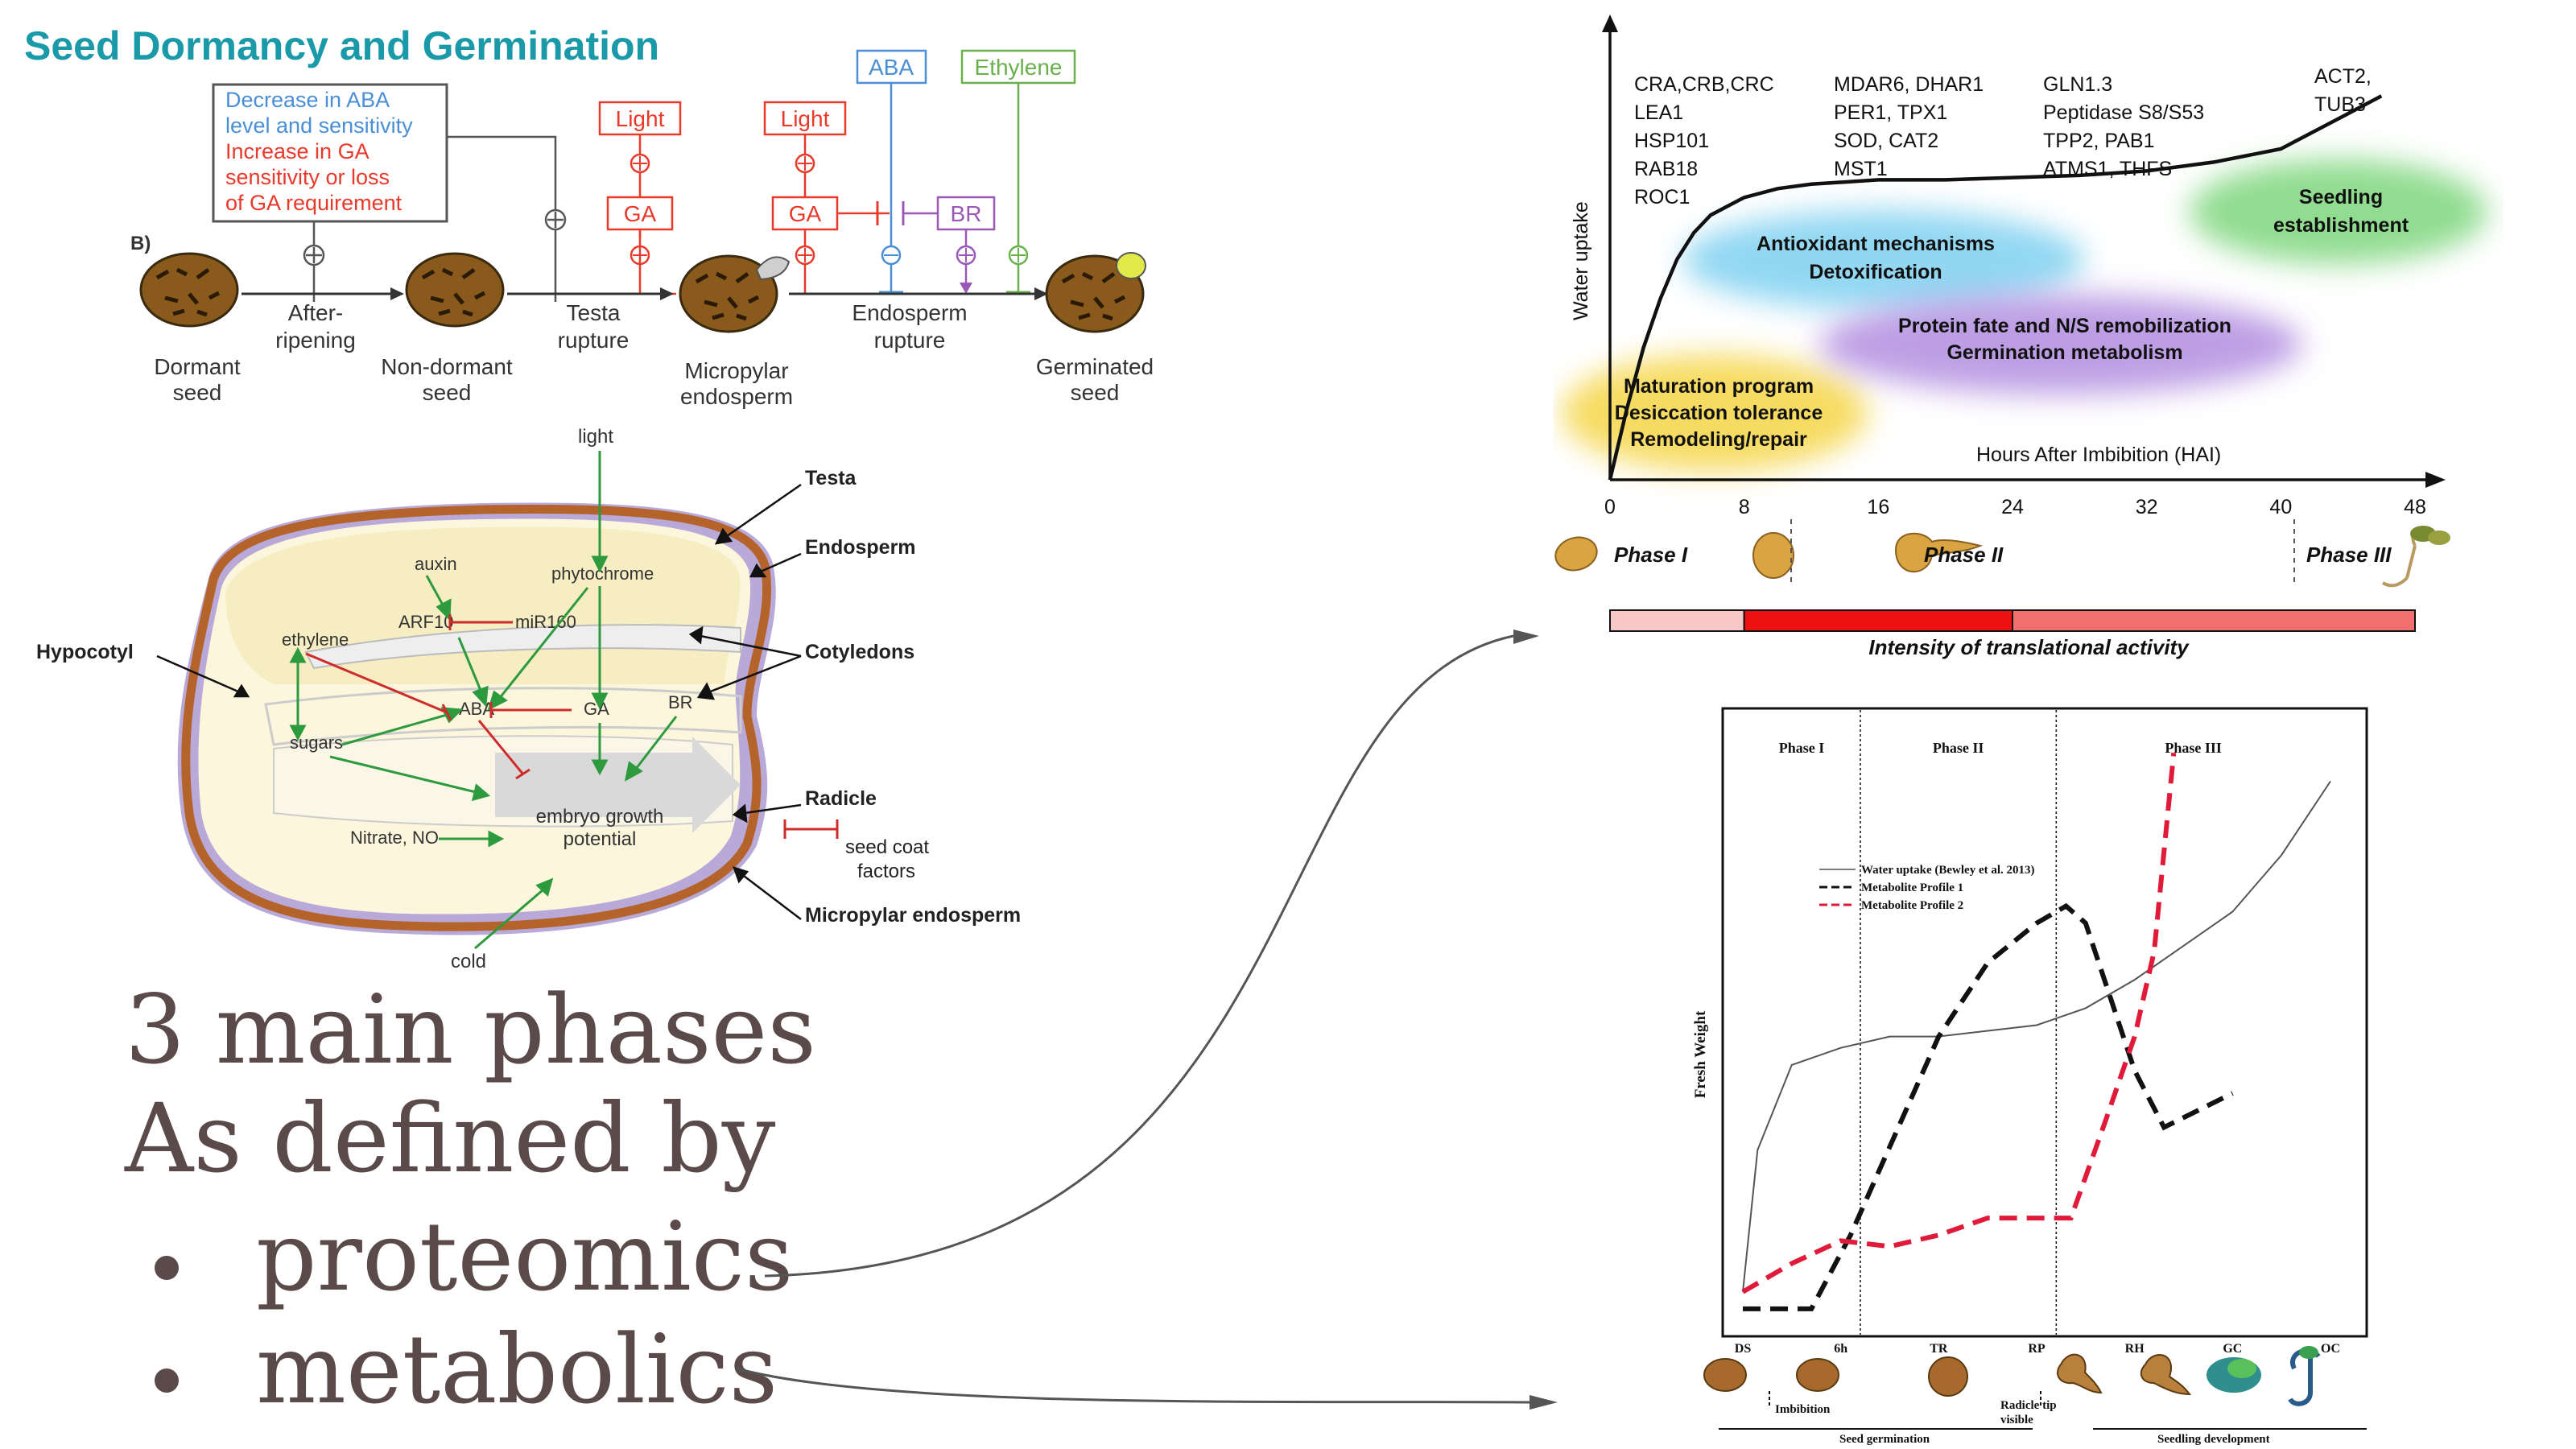 Image resolution: width=2576 pixels, height=1449 pixels. I want to click on proc-2-1: Detoxification, so click(1875, 272).